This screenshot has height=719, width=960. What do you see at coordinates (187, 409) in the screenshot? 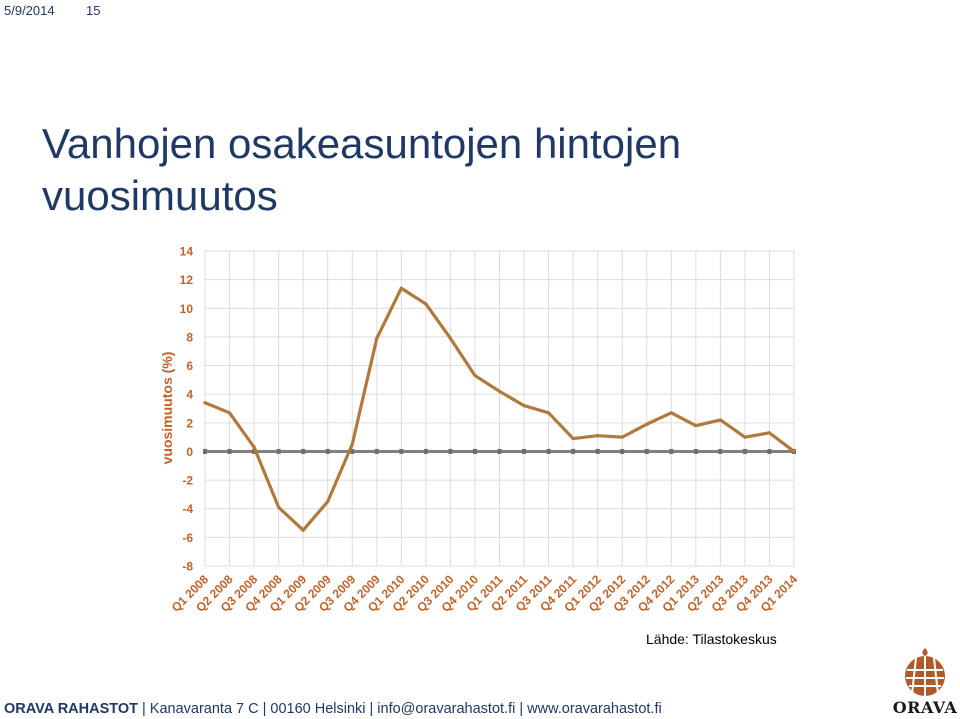
I see `y-tick-labels: 14 12 10 8 6 4 2 0 -2 -4 -6 -8` at bounding box center [187, 409].